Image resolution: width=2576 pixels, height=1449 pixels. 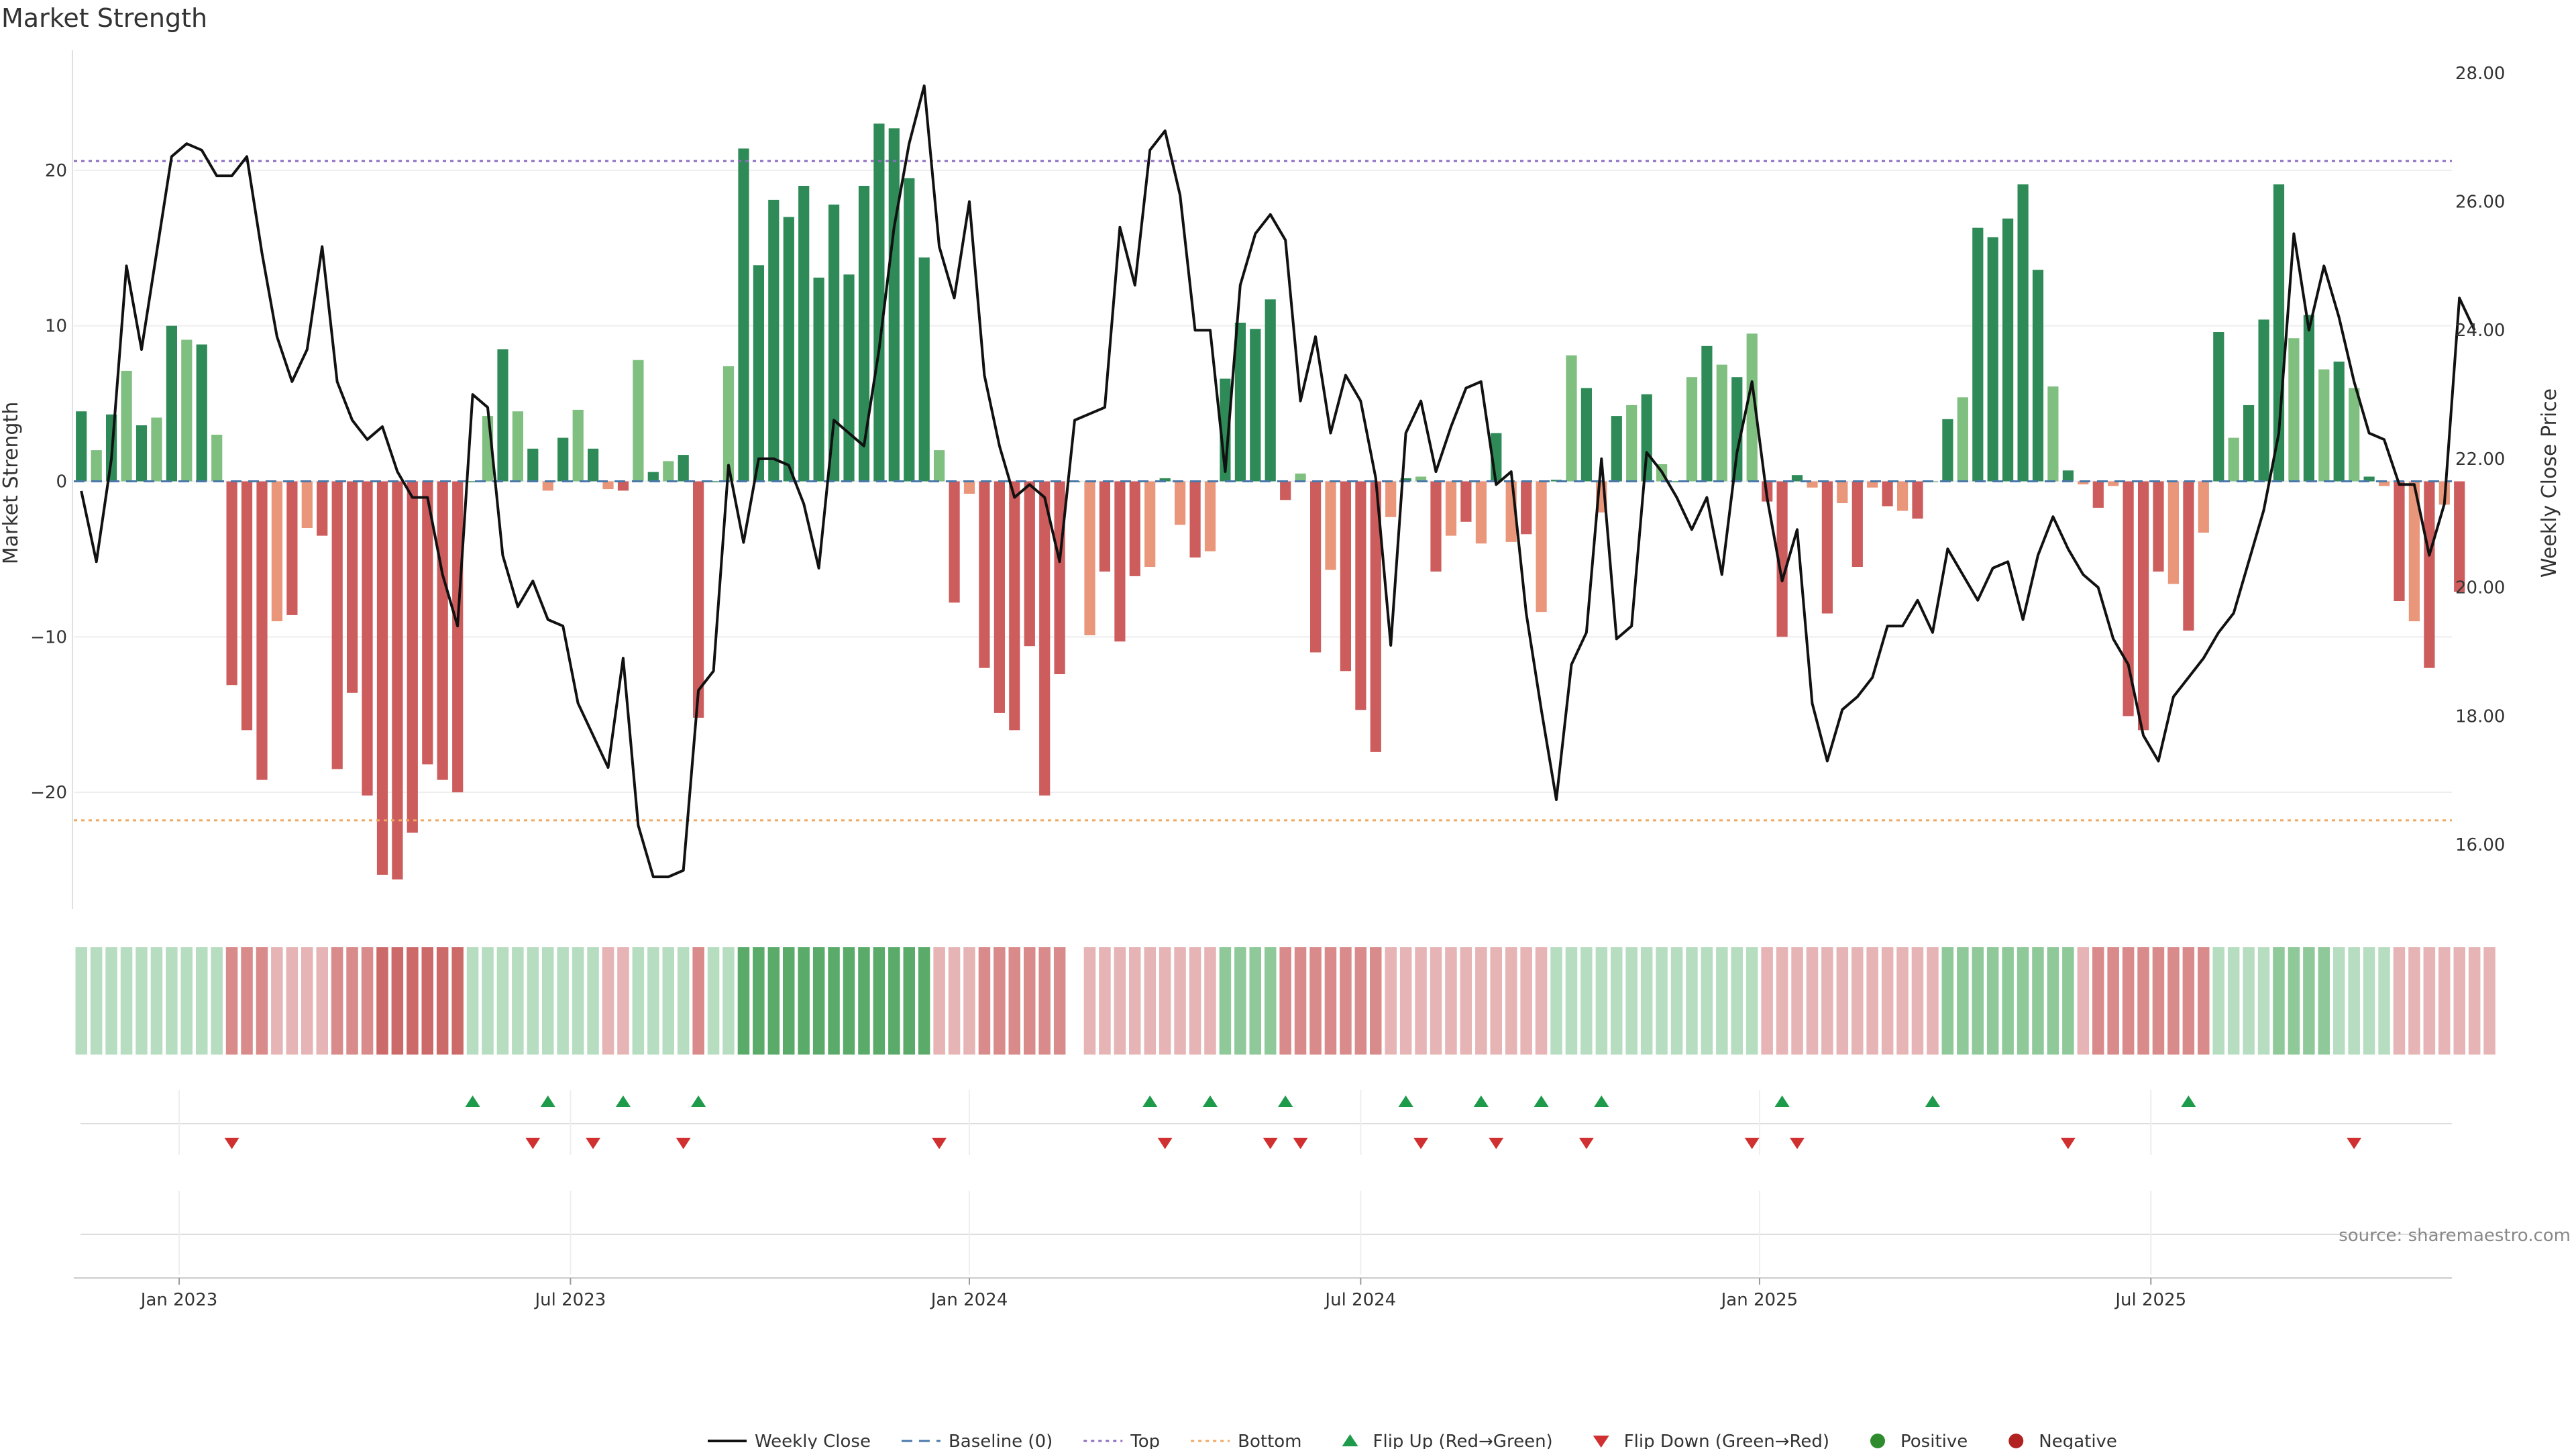 What do you see at coordinates (179, 1300) in the screenshot?
I see `x-tick-label: Jan 2023` at bounding box center [179, 1300].